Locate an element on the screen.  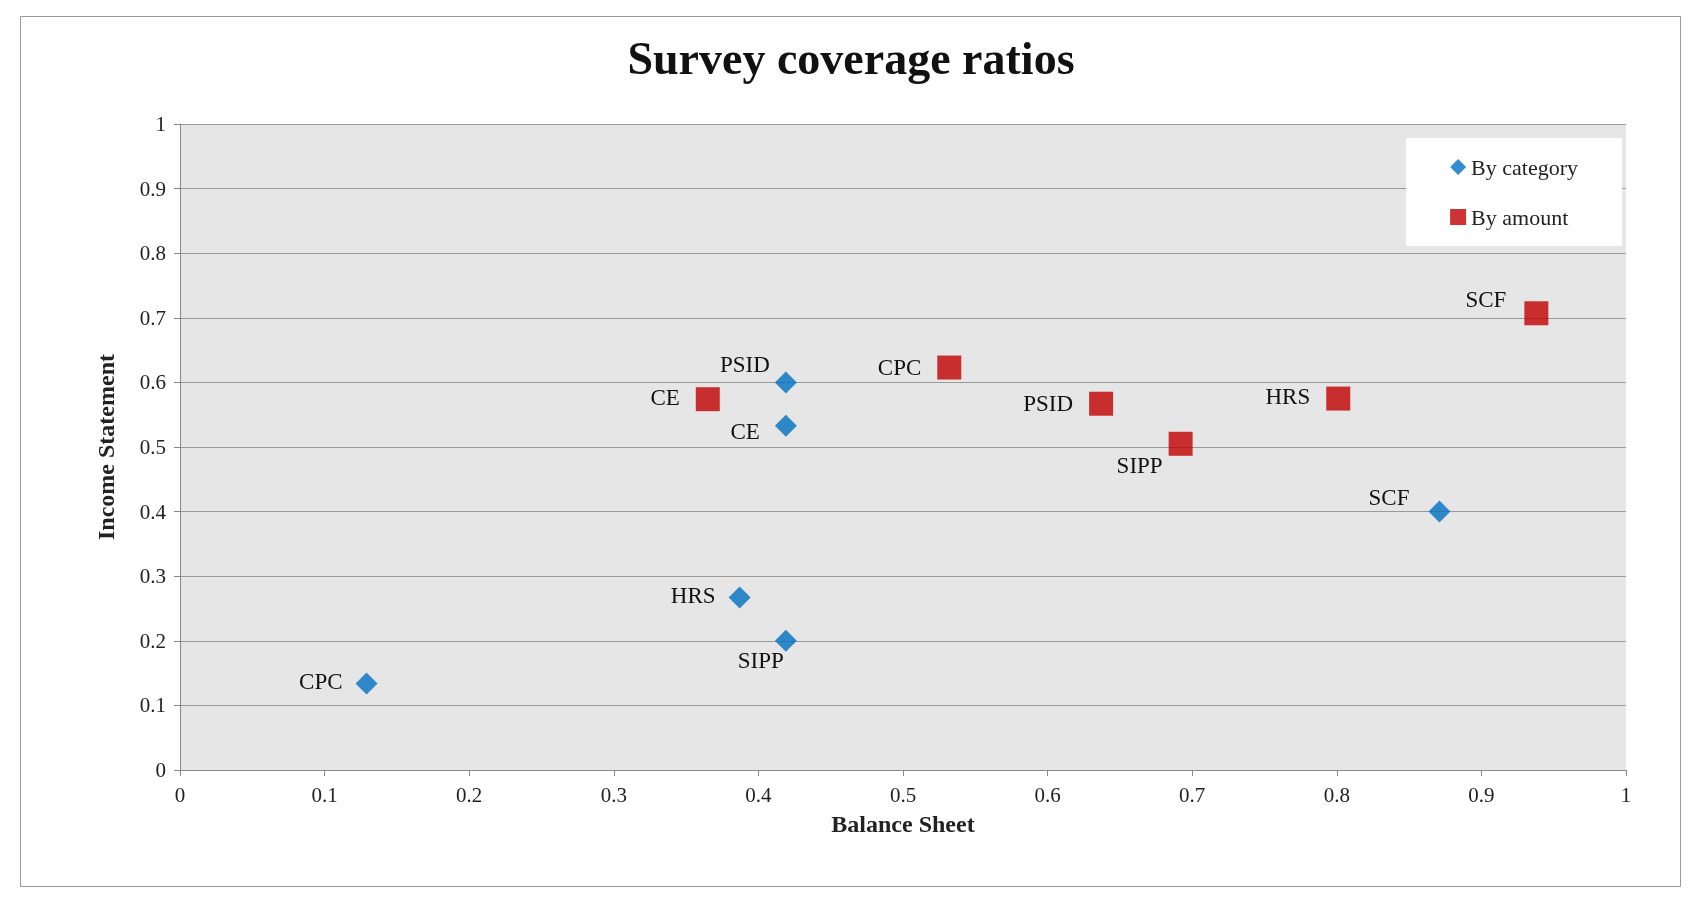
y-tick-label: 0.3 is located at coordinates (152, 576).